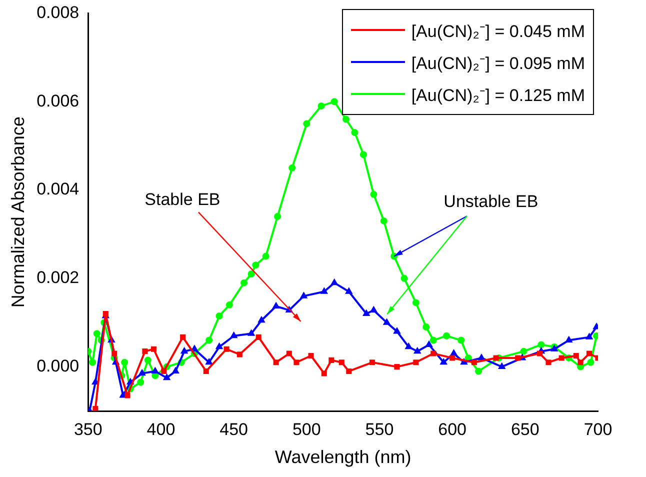 Image resolution: width=646 pixels, height=477 pixels. What do you see at coordinates (452, 429) in the screenshot?
I see `x-tick-label: 600` at bounding box center [452, 429].